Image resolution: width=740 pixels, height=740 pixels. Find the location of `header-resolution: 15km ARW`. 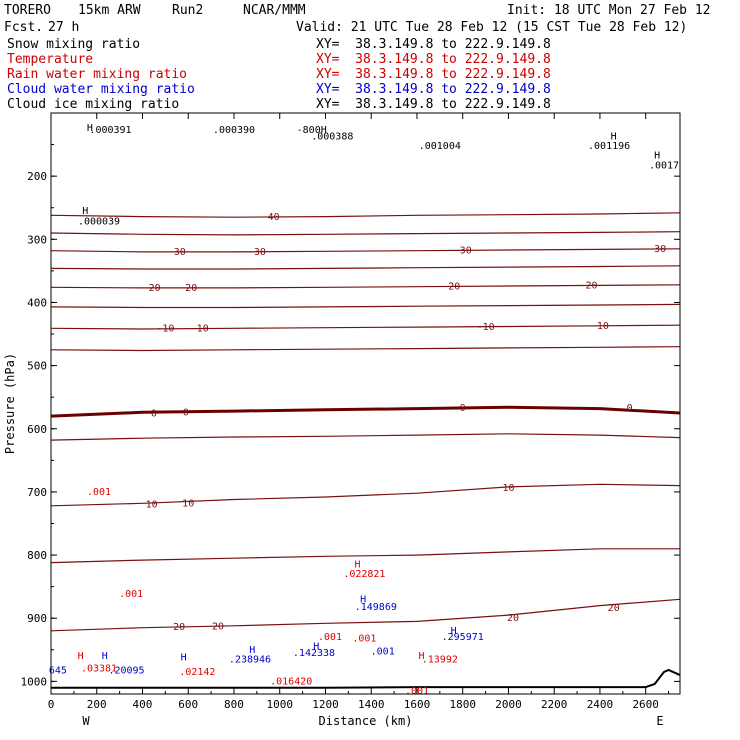

header-resolution: 15km ARW is located at coordinates (109, 10).